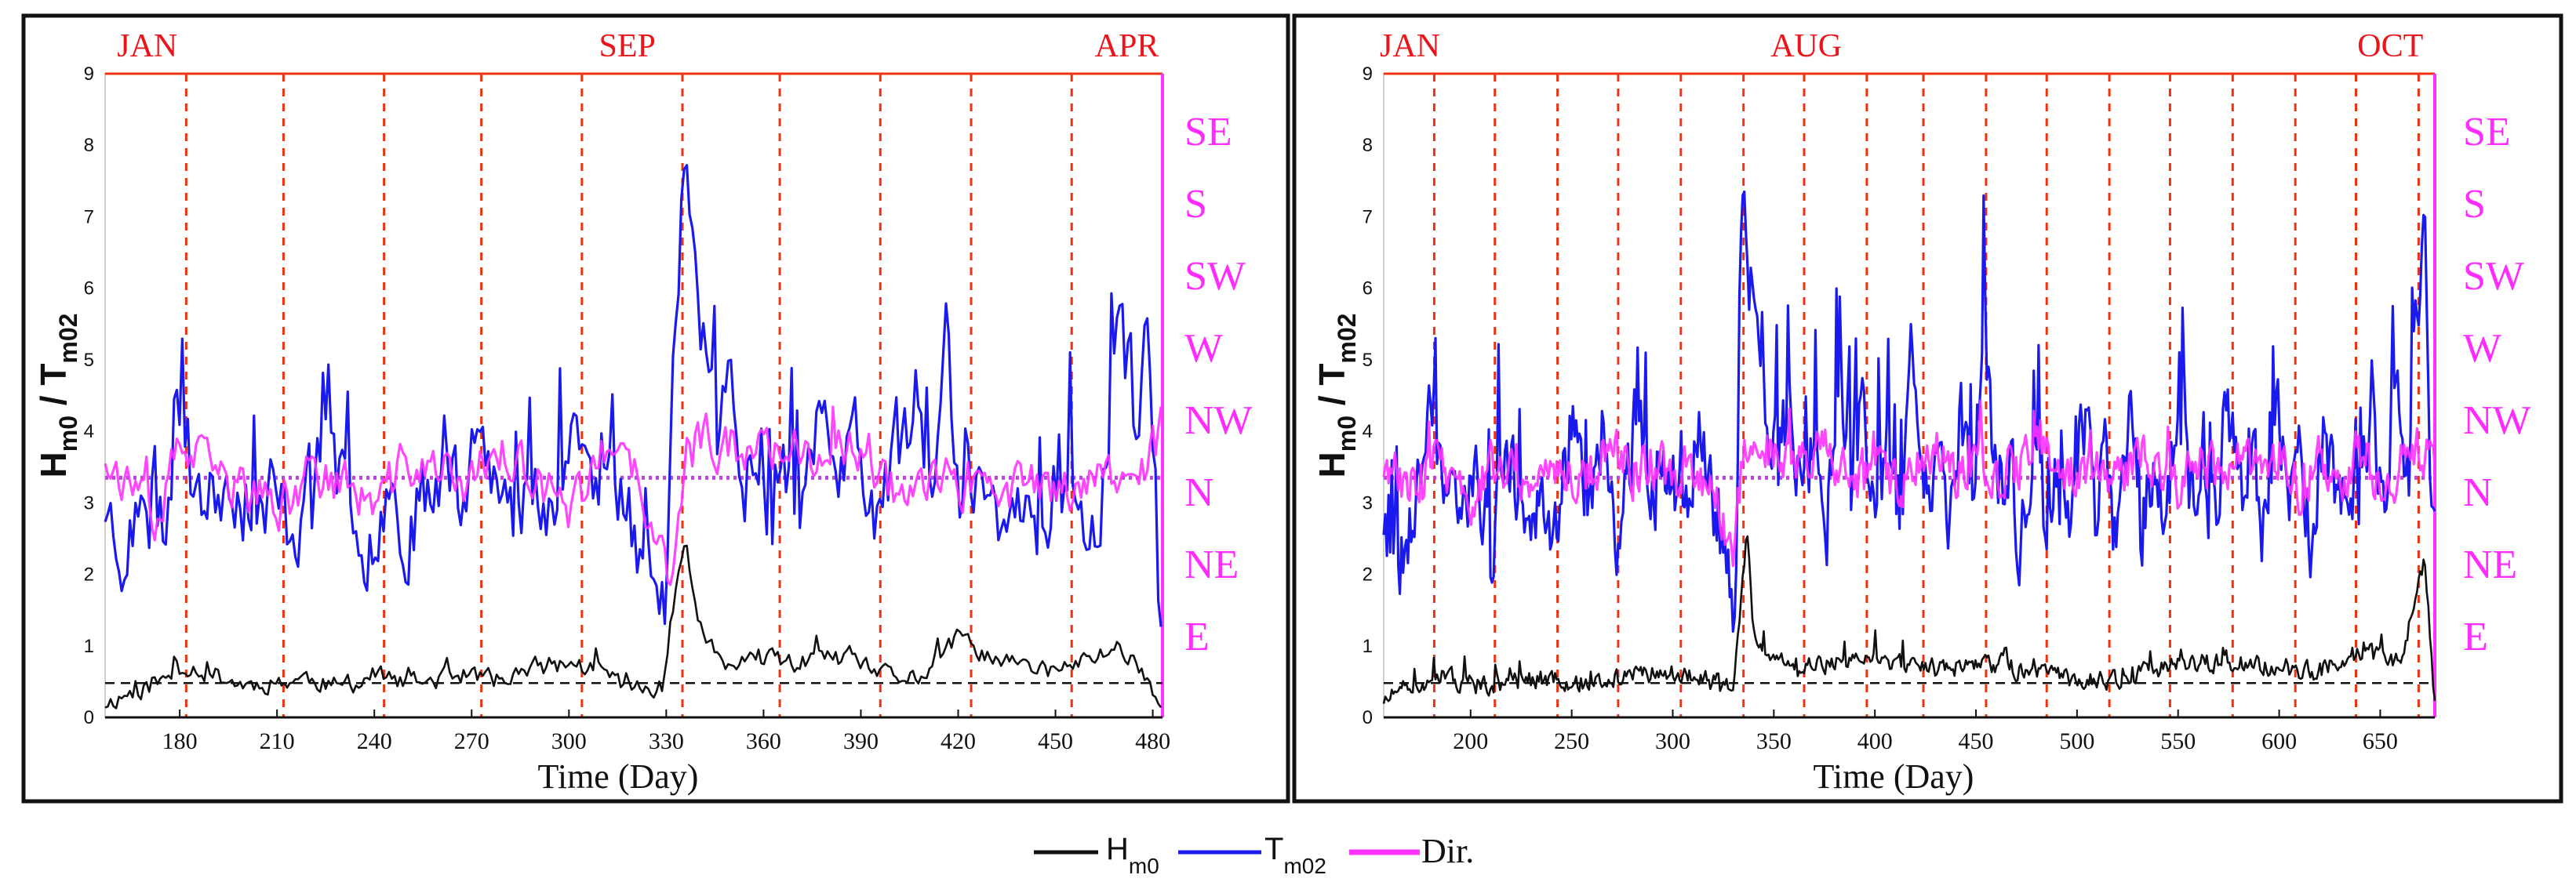 The image size is (2576, 893). Describe the element at coordinates (1875, 741) in the screenshot. I see `x-tick-label: 400` at that location.